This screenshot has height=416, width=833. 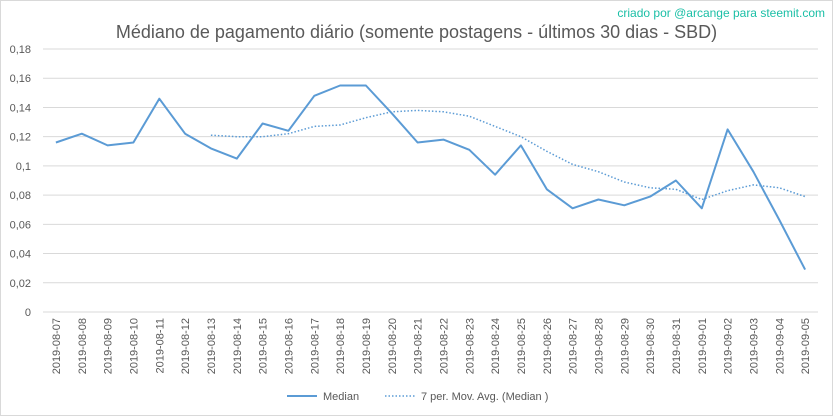 I want to click on x-tick-label: 2019-08-24, so click(x=496, y=346).